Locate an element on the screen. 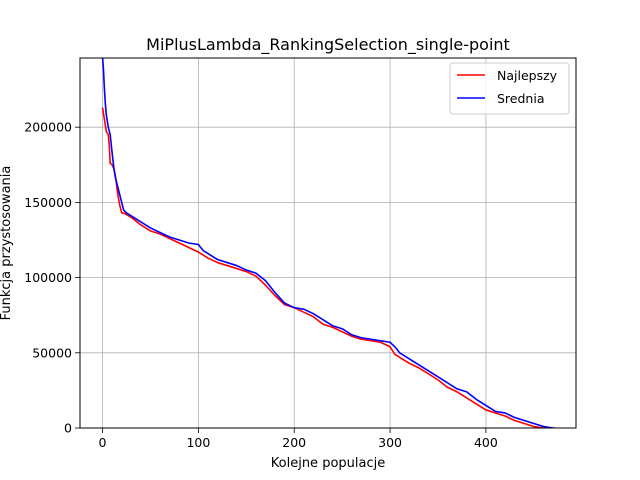 The height and width of the screenshot is (480, 640). x-tick-label: 300 is located at coordinates (390, 442).